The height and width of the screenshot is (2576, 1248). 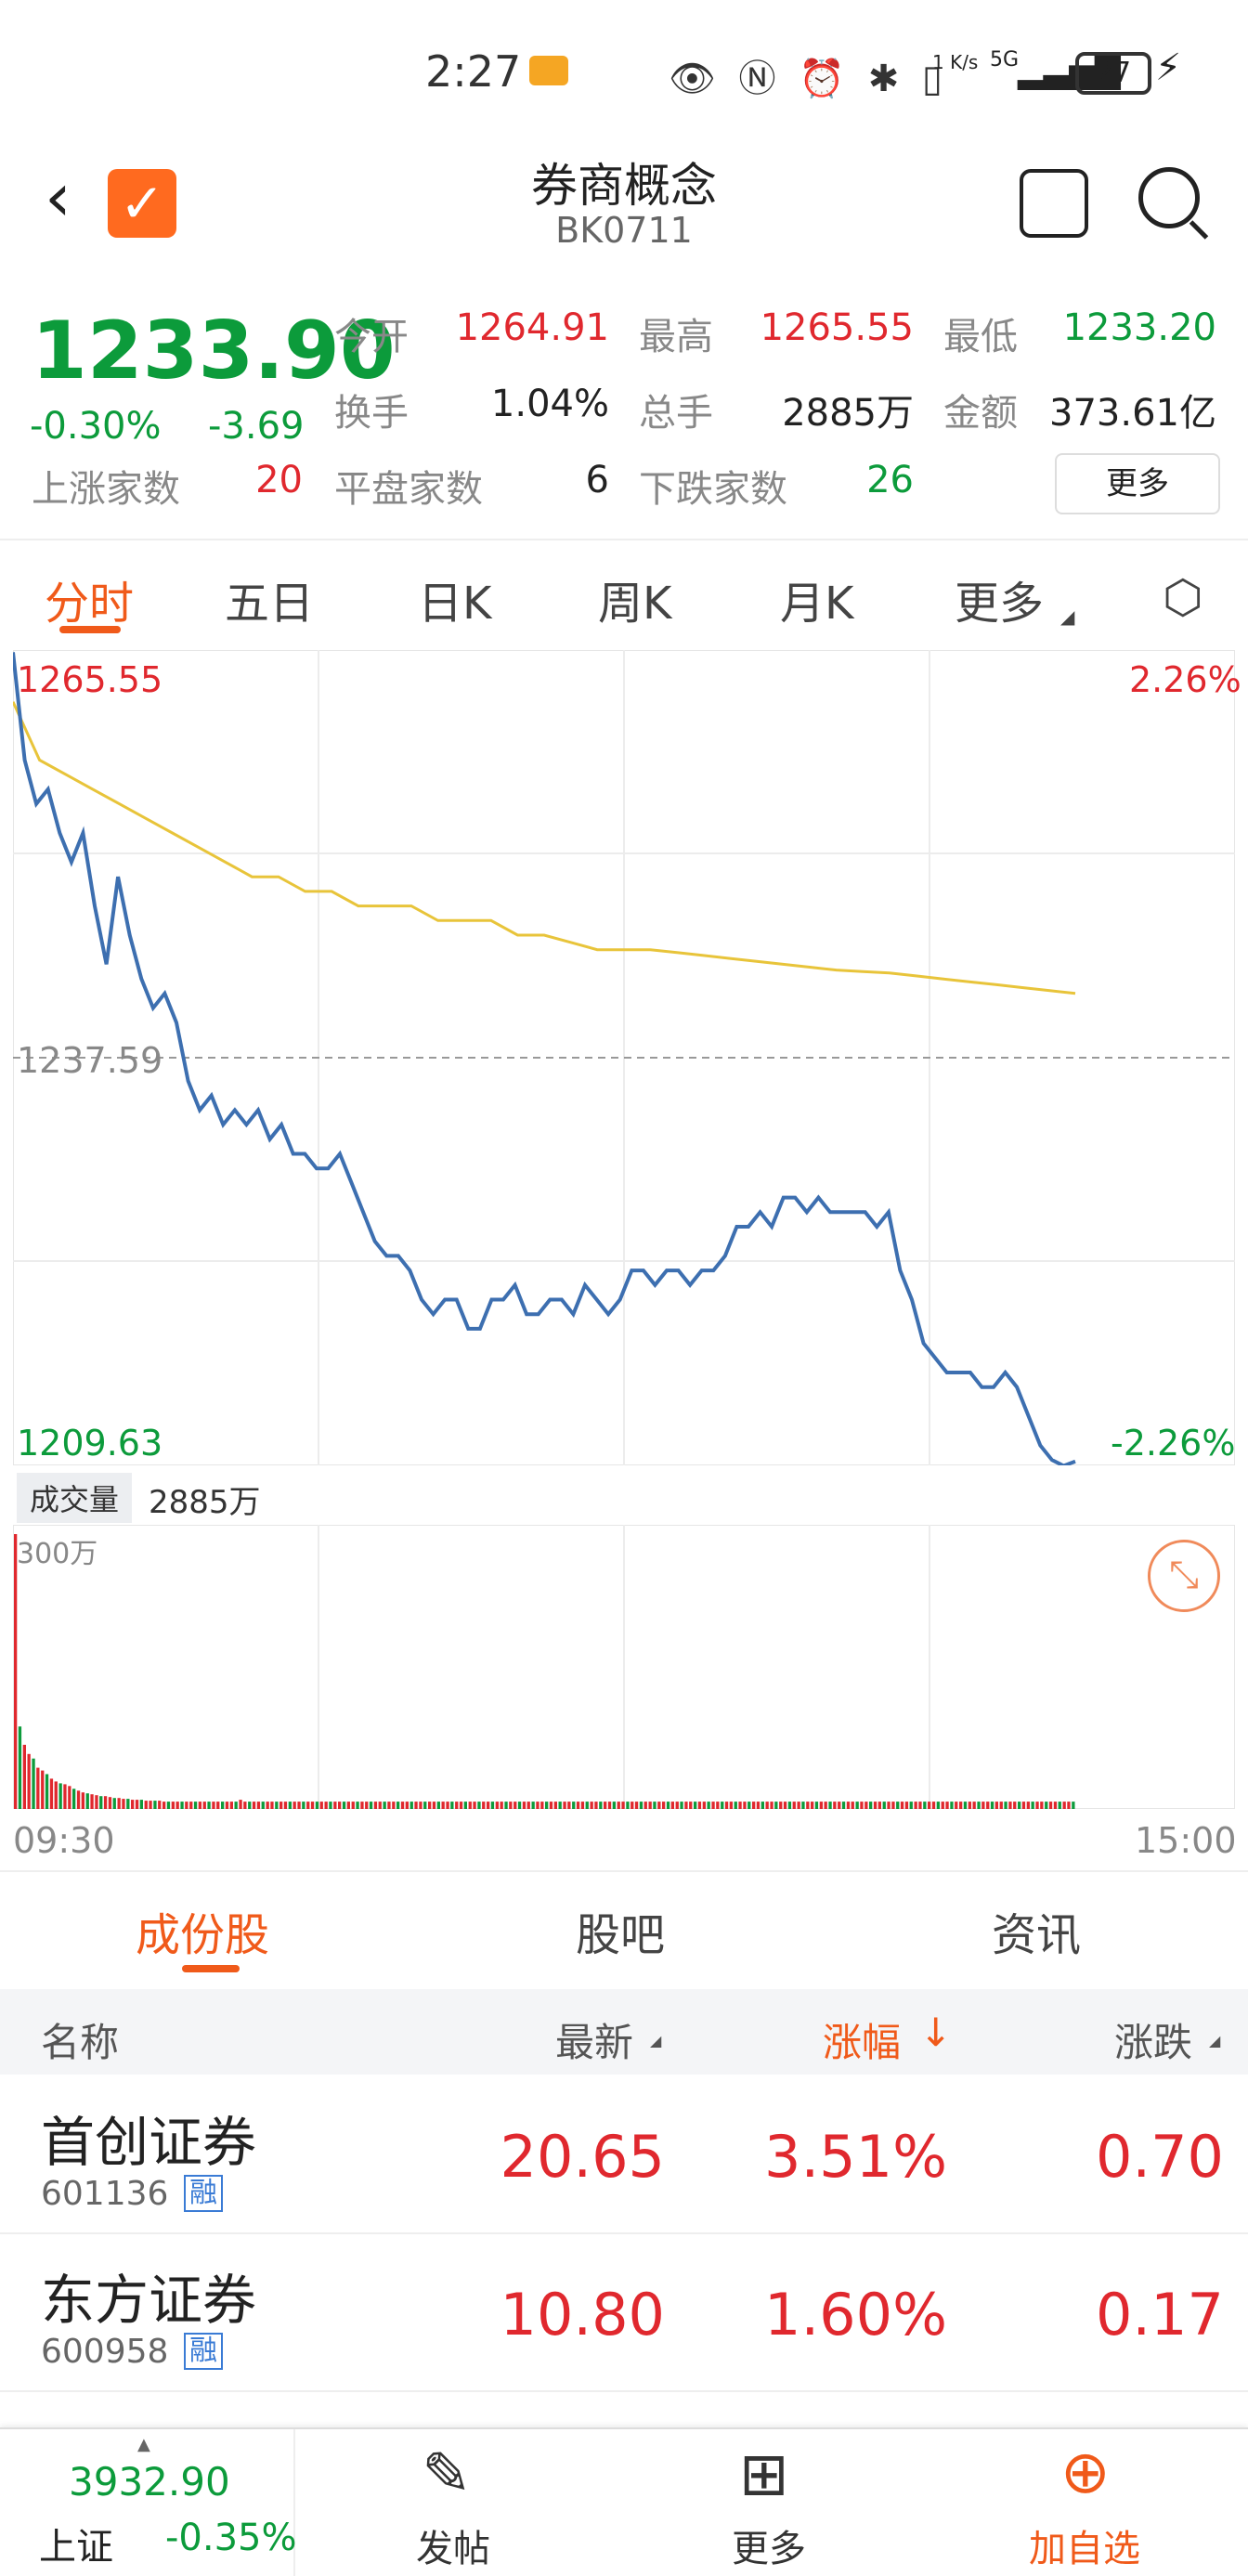 I want to click on subtab-underline, so click(x=211, y=1969).